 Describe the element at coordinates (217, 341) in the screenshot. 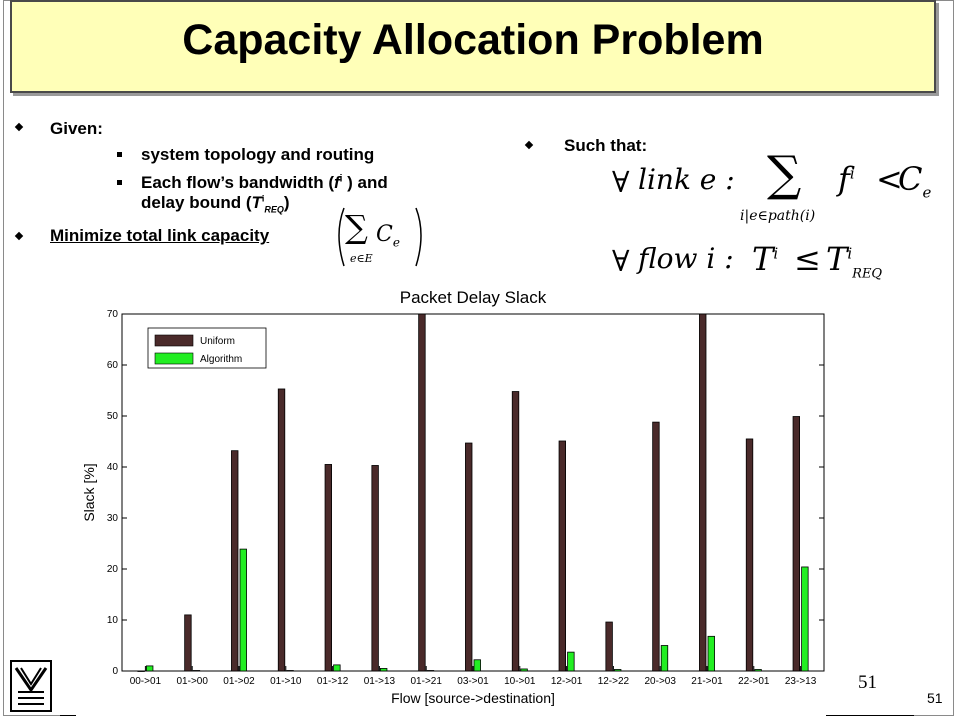

I see `legend-label: Uniform` at that location.